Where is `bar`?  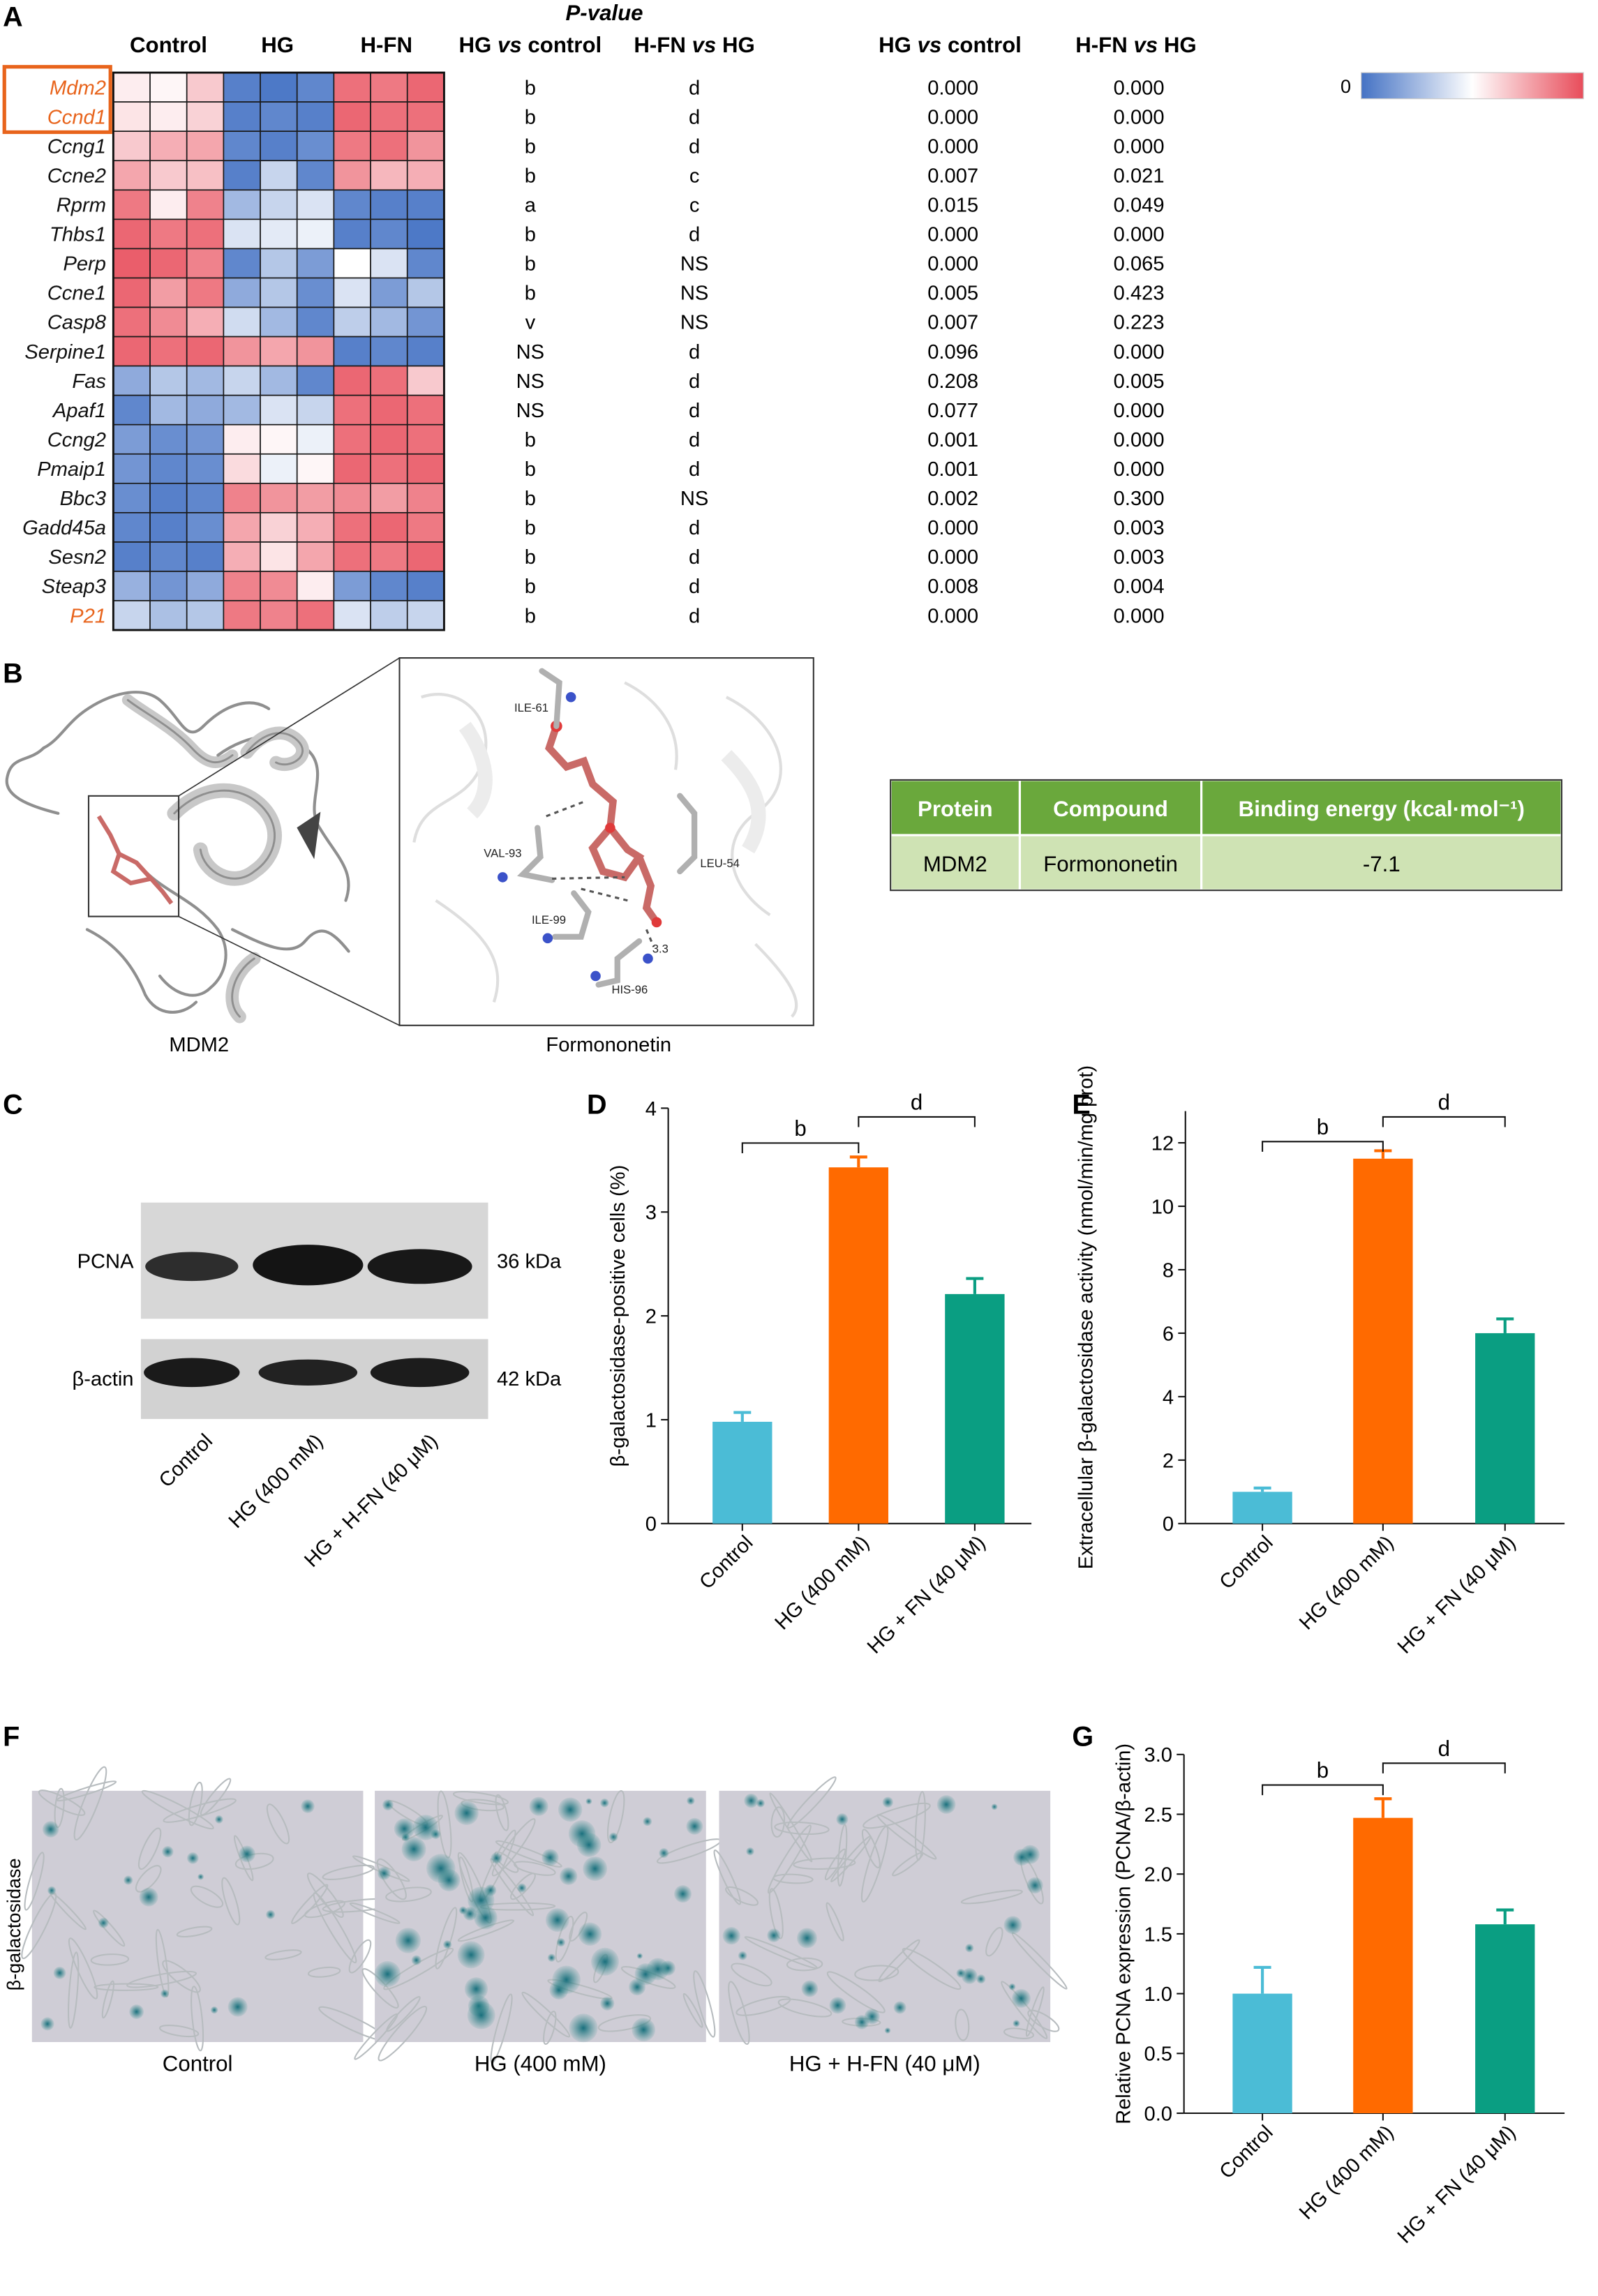
bar is located at coordinates (1262, 1508).